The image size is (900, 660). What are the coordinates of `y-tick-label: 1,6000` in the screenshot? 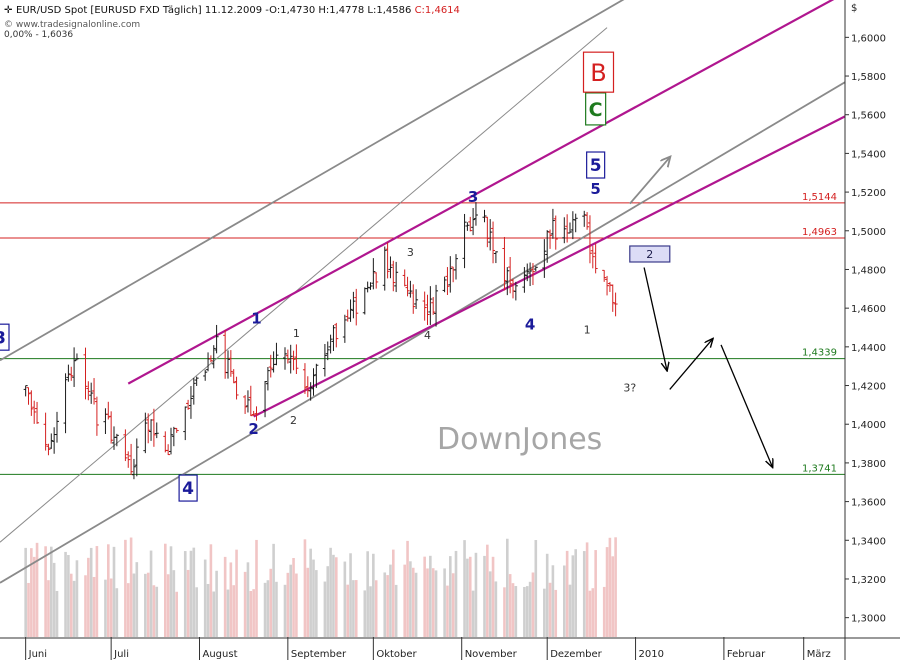 It's located at (868, 38).